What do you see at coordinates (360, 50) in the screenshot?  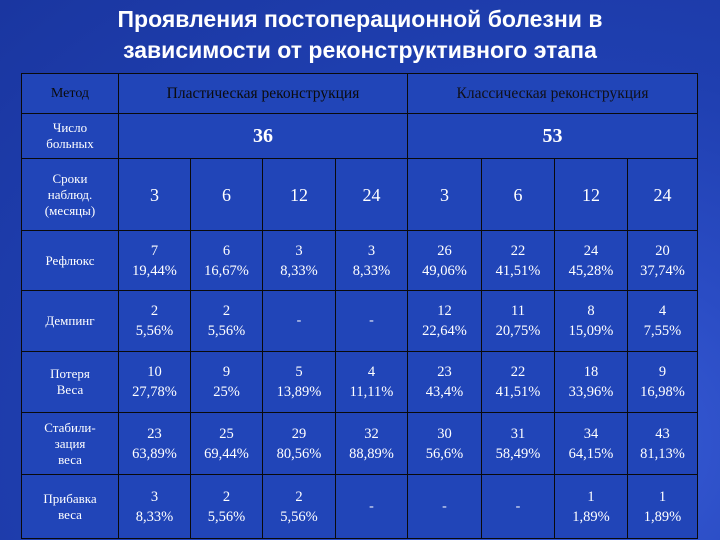 I see `title-line-2: зависимости от реконструктивного этапа` at bounding box center [360, 50].